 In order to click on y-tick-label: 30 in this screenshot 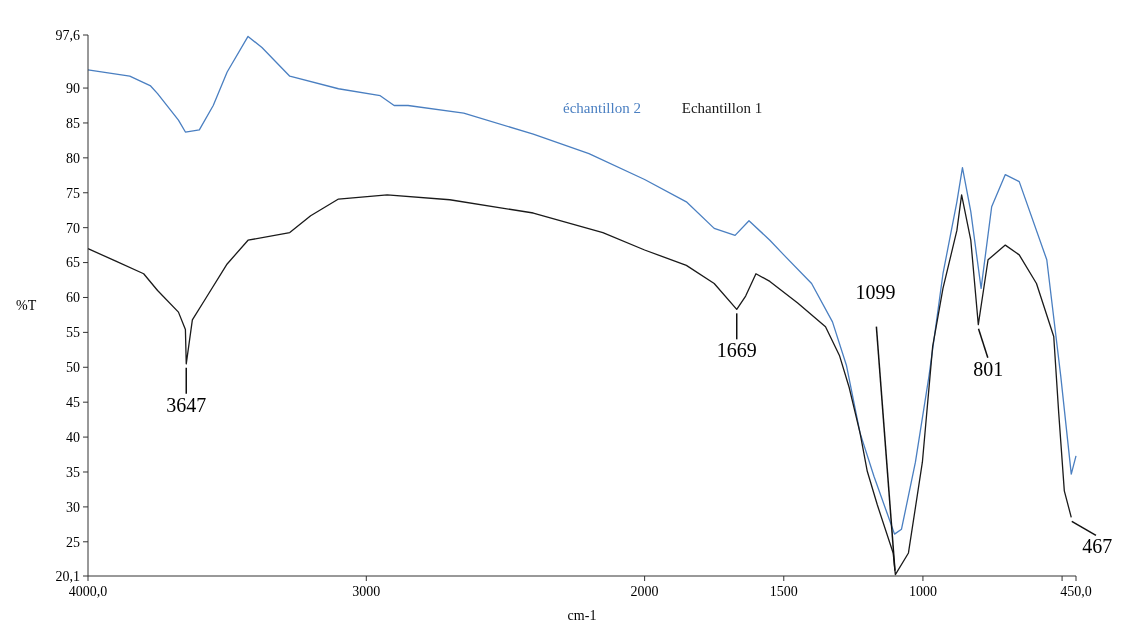, I will do `click(73, 507)`.